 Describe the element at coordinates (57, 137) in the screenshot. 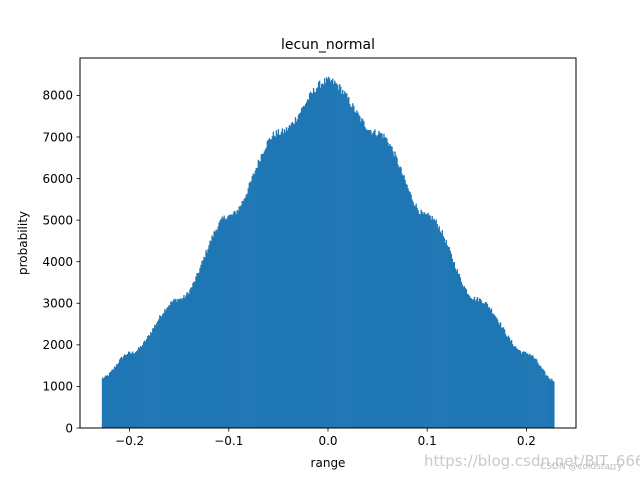

I see `y-tick-label: 7000` at that location.